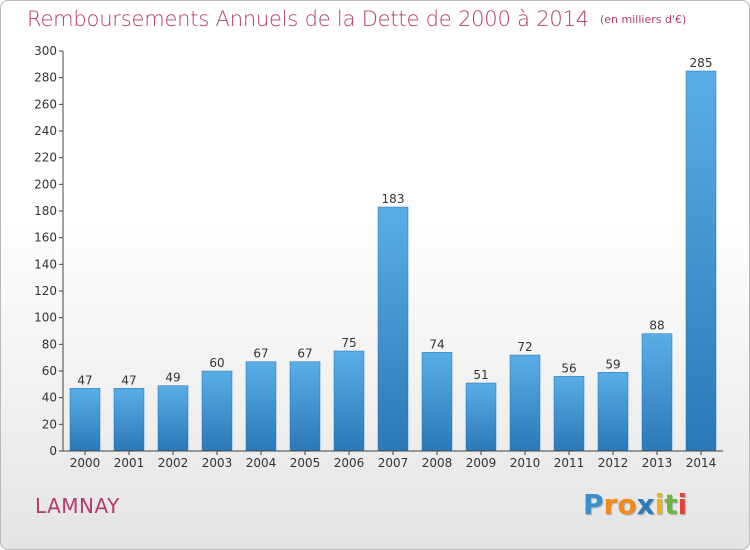 The image size is (750, 550). I want to click on y-tick-label: 140, so click(45, 264).